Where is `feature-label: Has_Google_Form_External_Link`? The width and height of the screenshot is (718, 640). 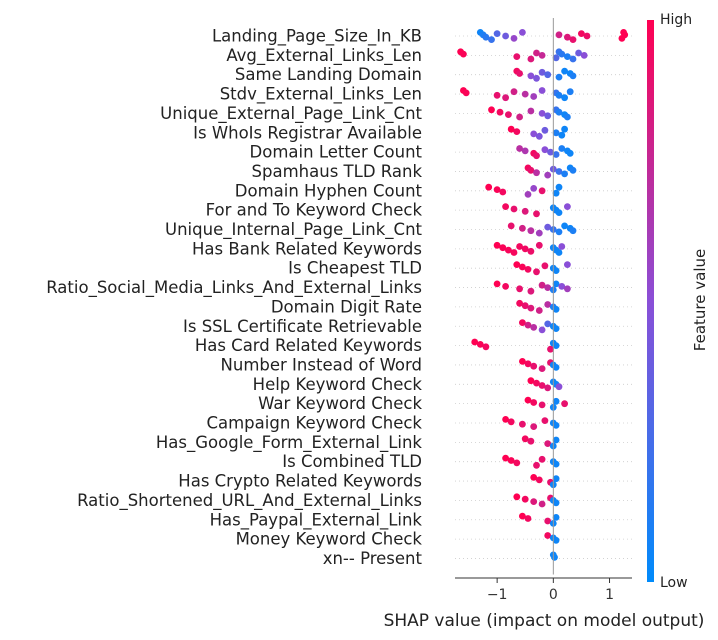
feature-label: Has_Google_Form_External_Link is located at coordinates (289, 443).